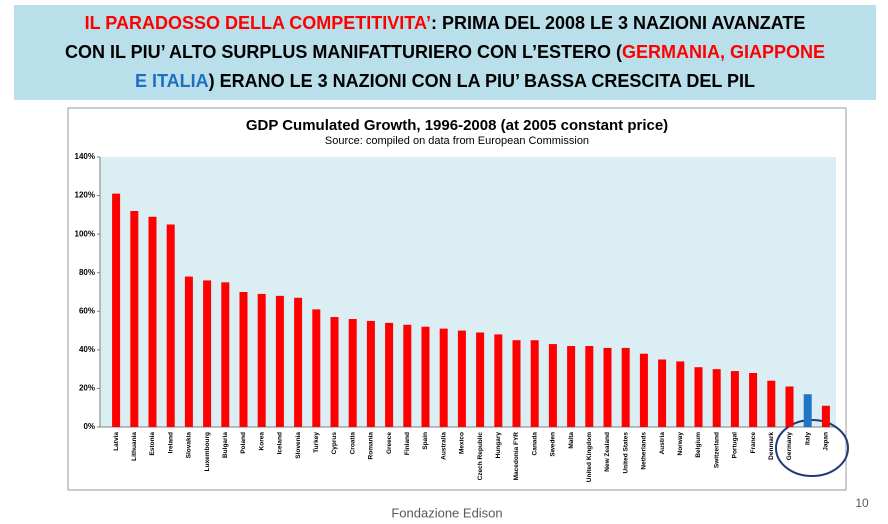 This screenshot has height=524, width=888. Describe the element at coordinates (243, 443) in the screenshot. I see `x-tick-label: Poland` at that location.